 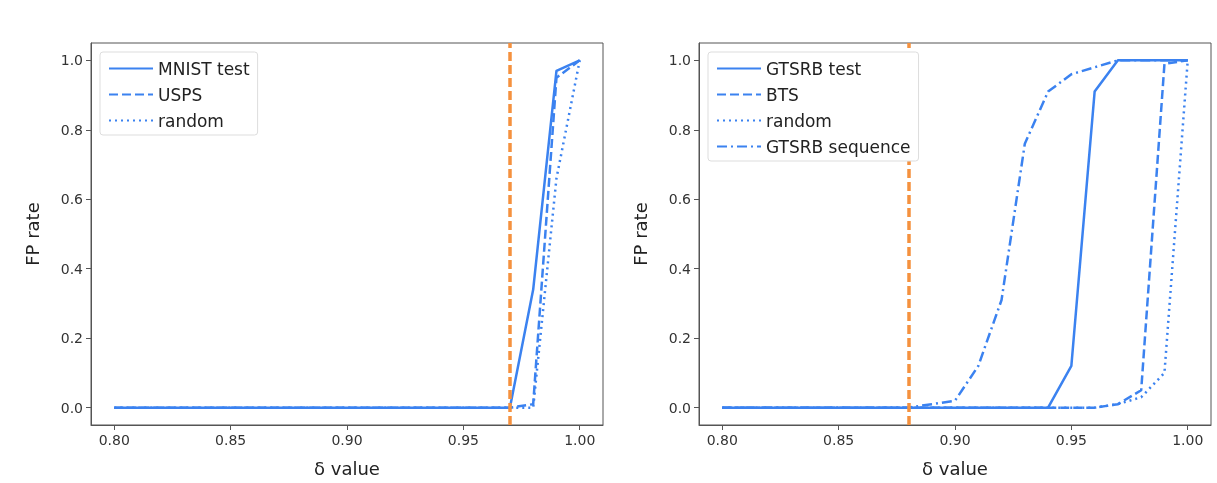 I want to click on legend-label: USPS, so click(x=180, y=94).